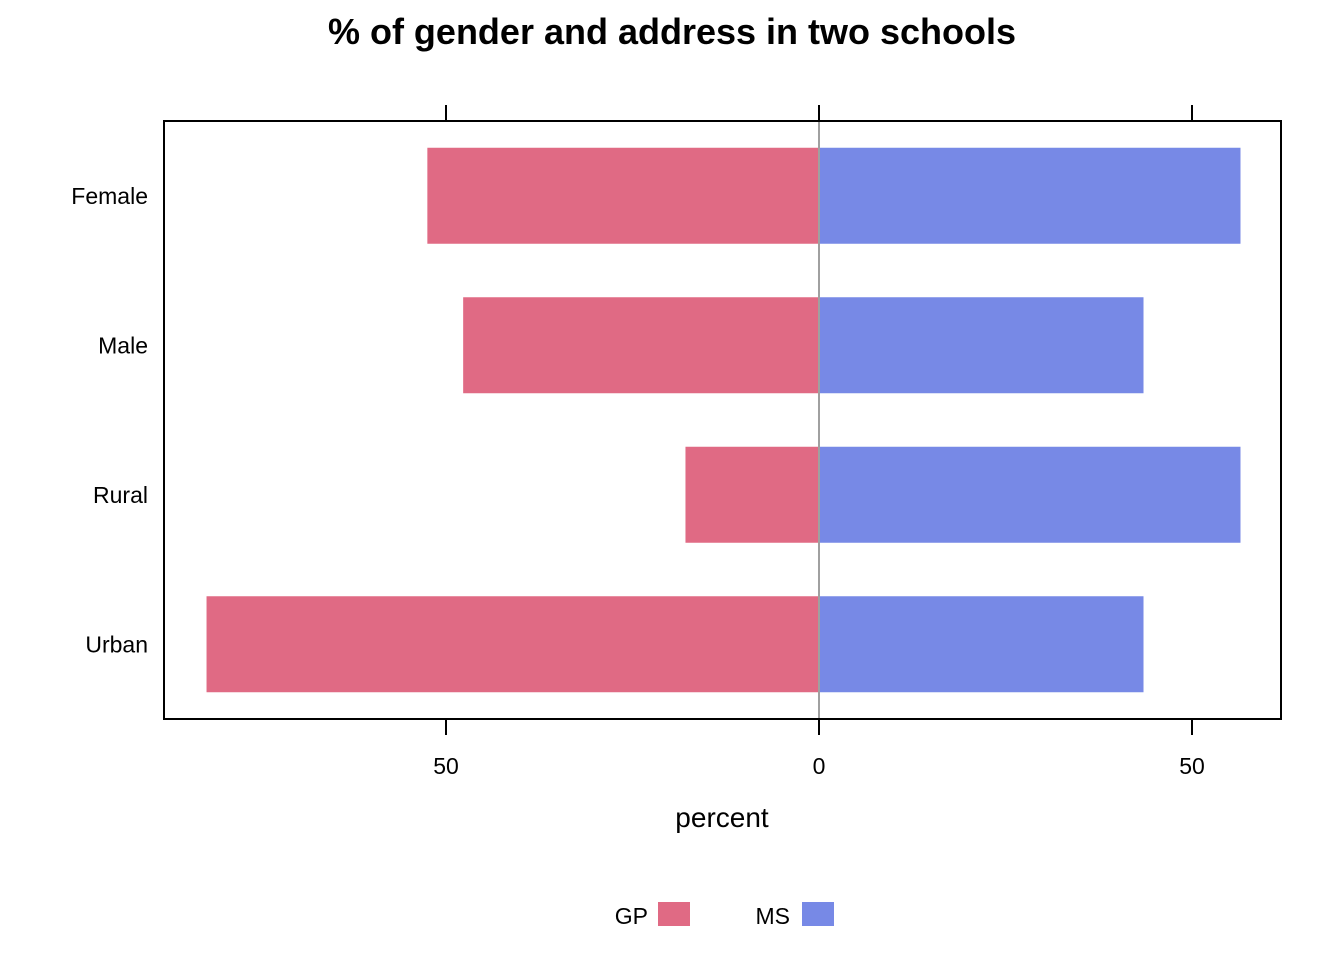 This screenshot has height=960, width=1344. What do you see at coordinates (116, 644) in the screenshot?
I see `y-tick-label-urban: Urban` at bounding box center [116, 644].